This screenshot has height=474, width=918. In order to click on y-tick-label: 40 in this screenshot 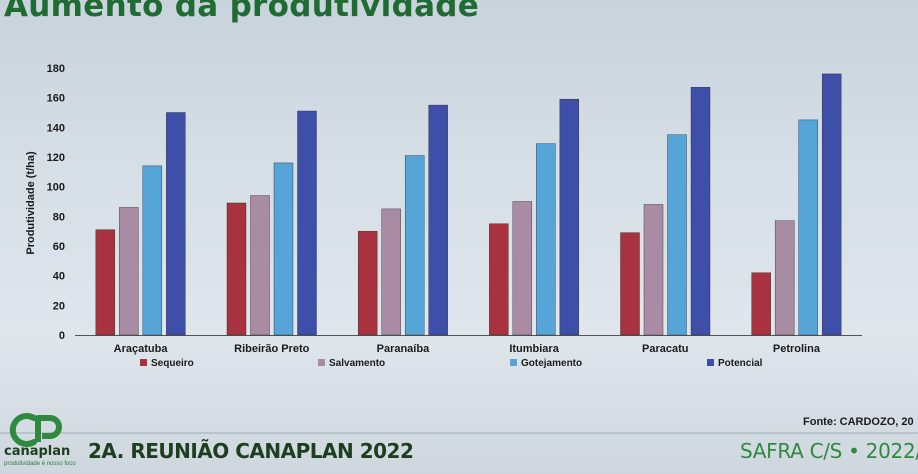, I will do `click(59, 277)`.